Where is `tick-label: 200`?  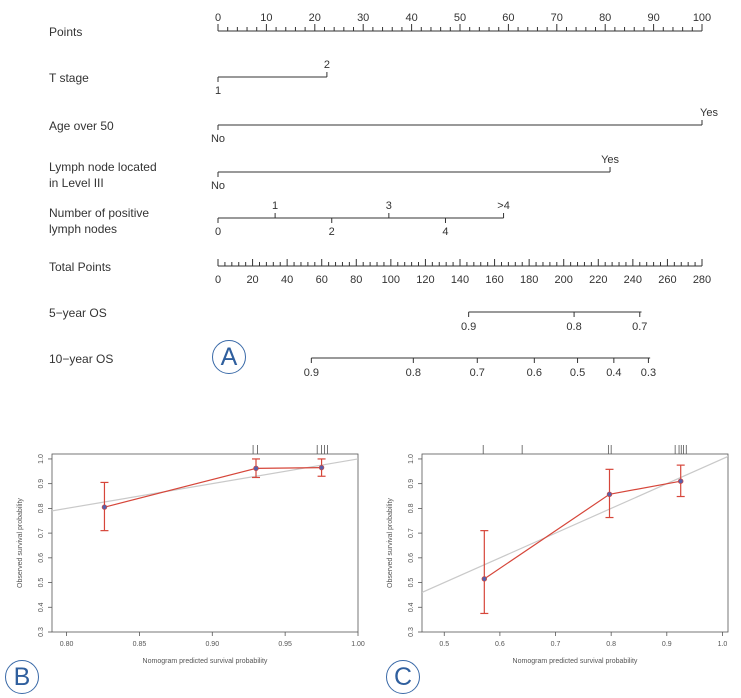
tick-label: 200 is located at coordinates (564, 280).